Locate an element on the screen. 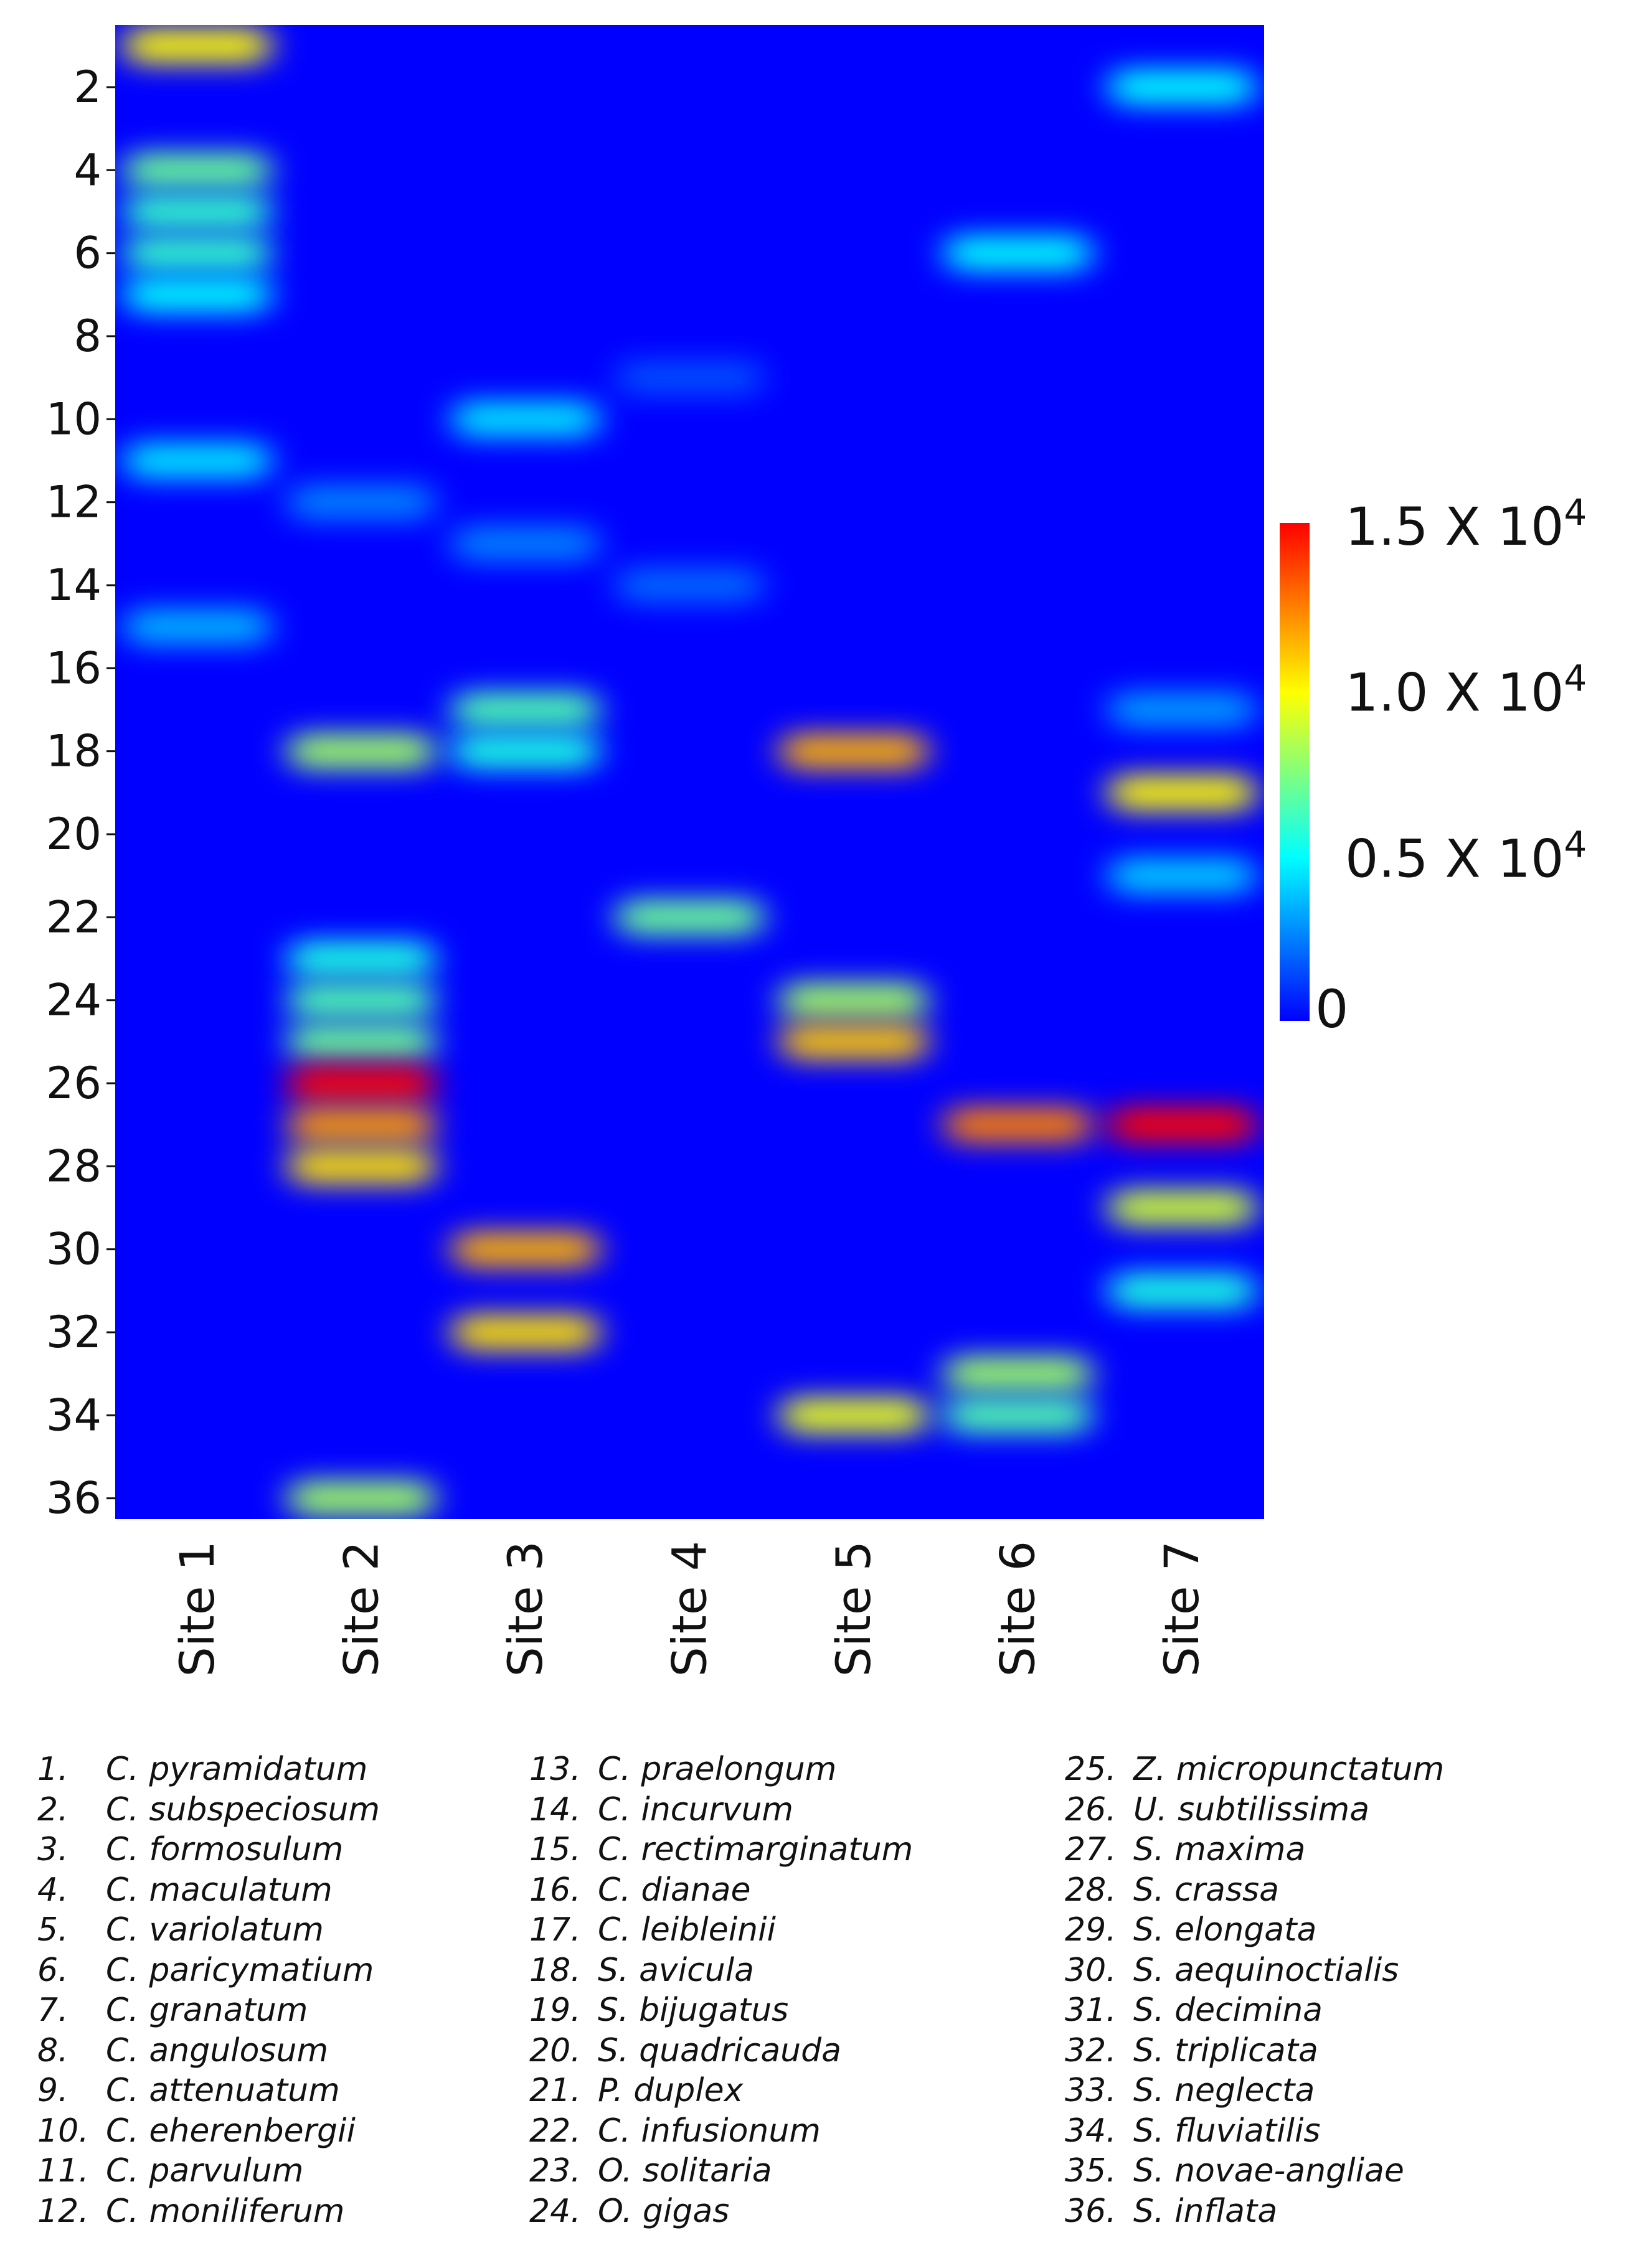 The height and width of the screenshot is (2268, 1639). y-tick-label: 14 is located at coordinates (74, 586).